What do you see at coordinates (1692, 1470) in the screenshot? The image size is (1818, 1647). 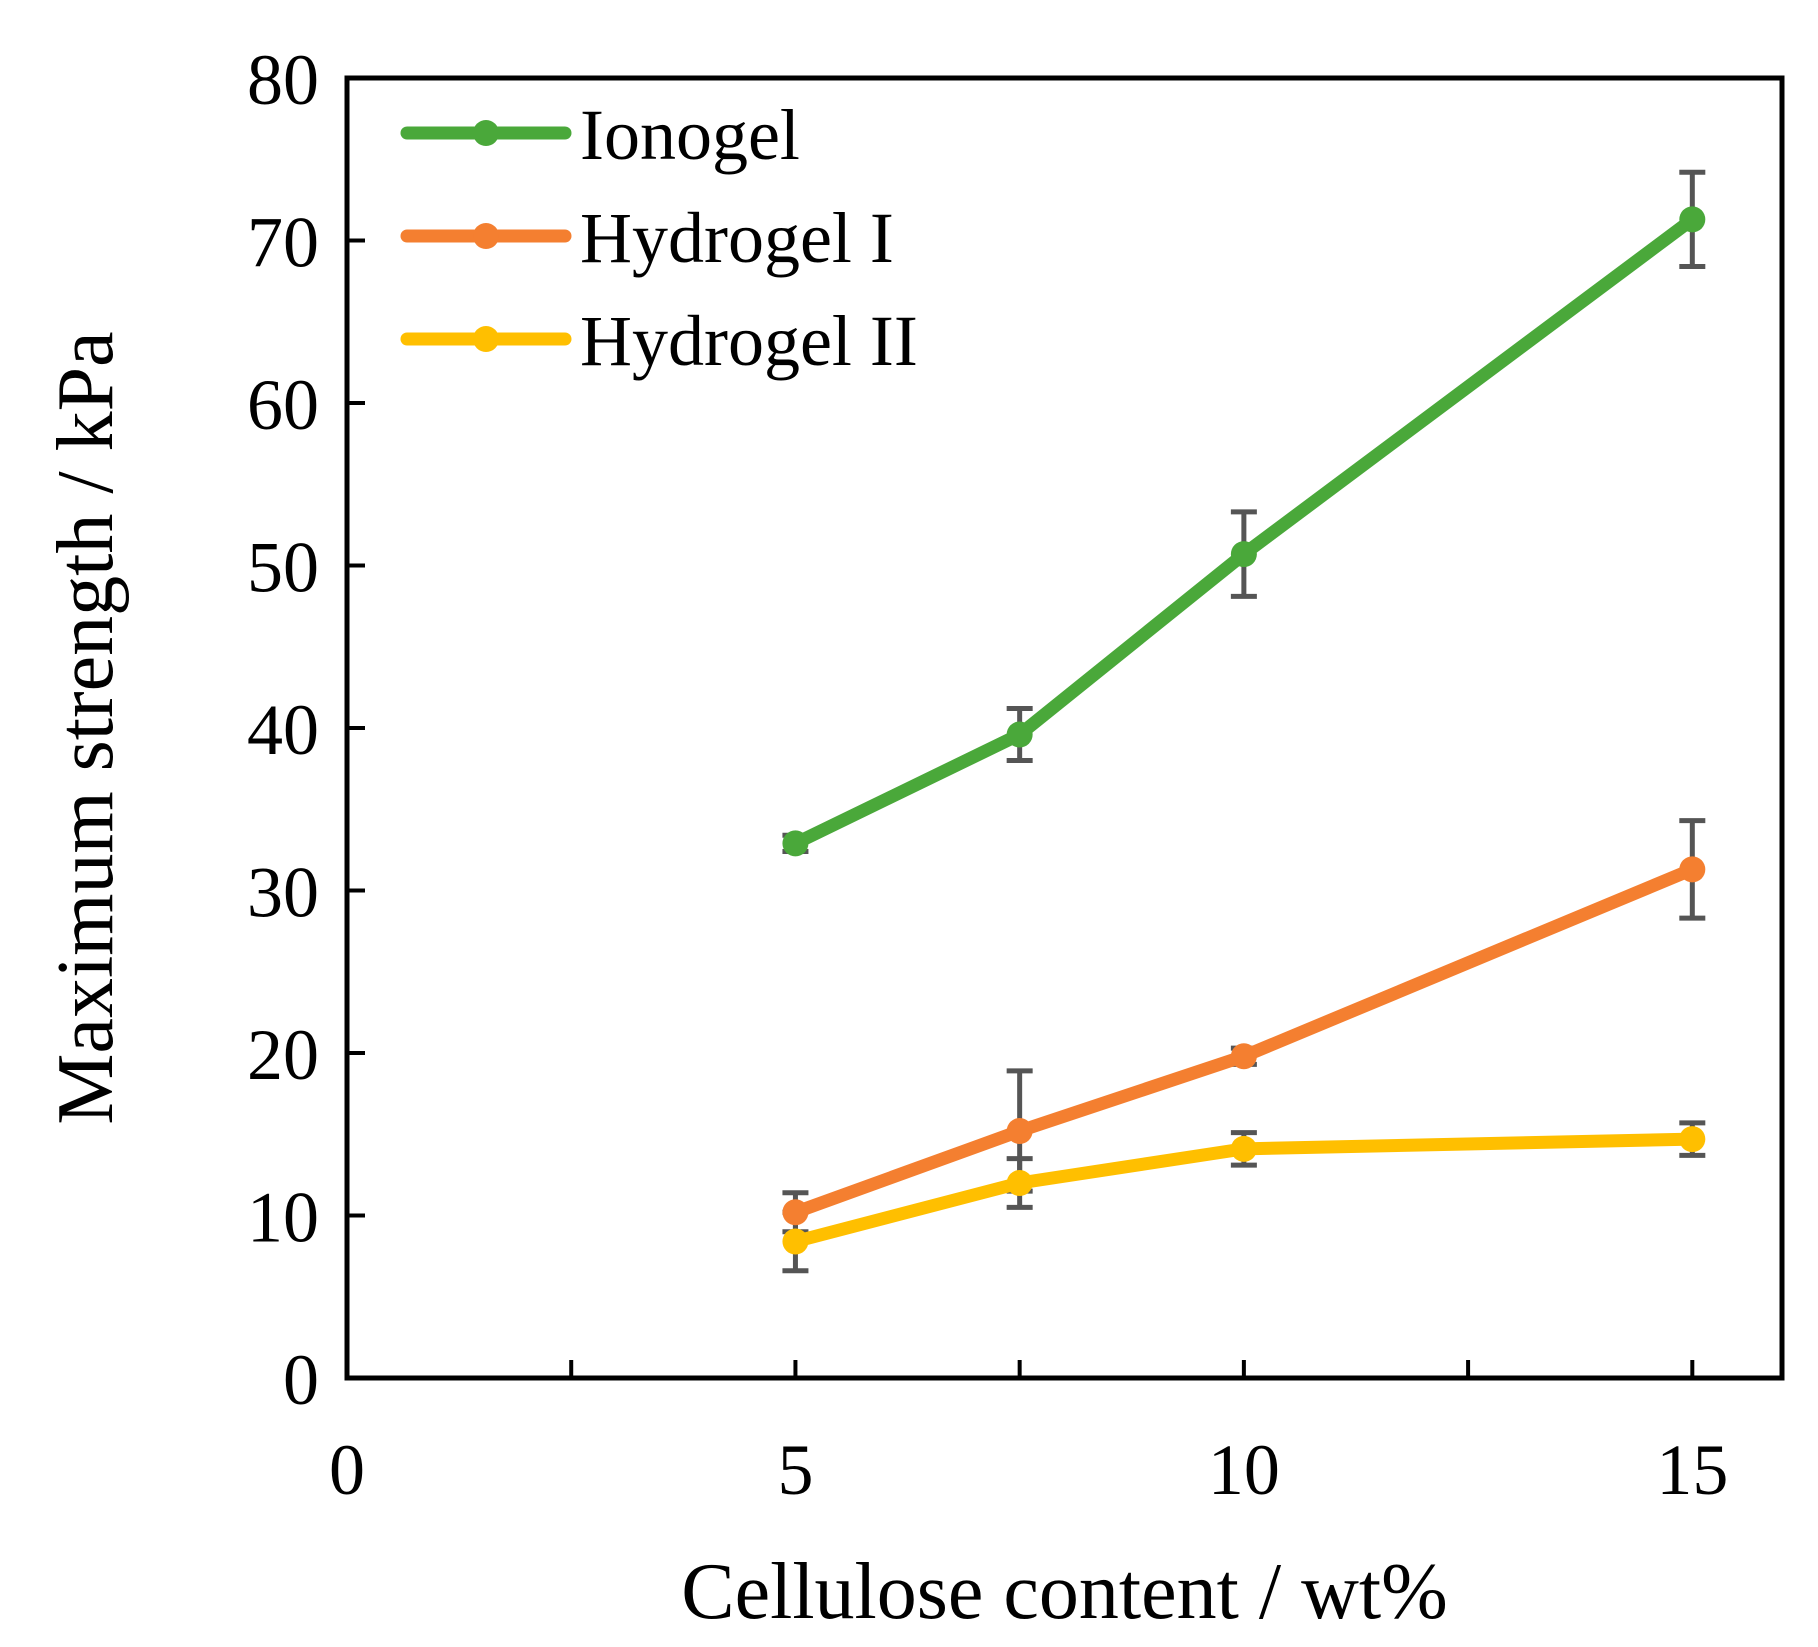 I see `x-tick-label: 15` at bounding box center [1692, 1470].